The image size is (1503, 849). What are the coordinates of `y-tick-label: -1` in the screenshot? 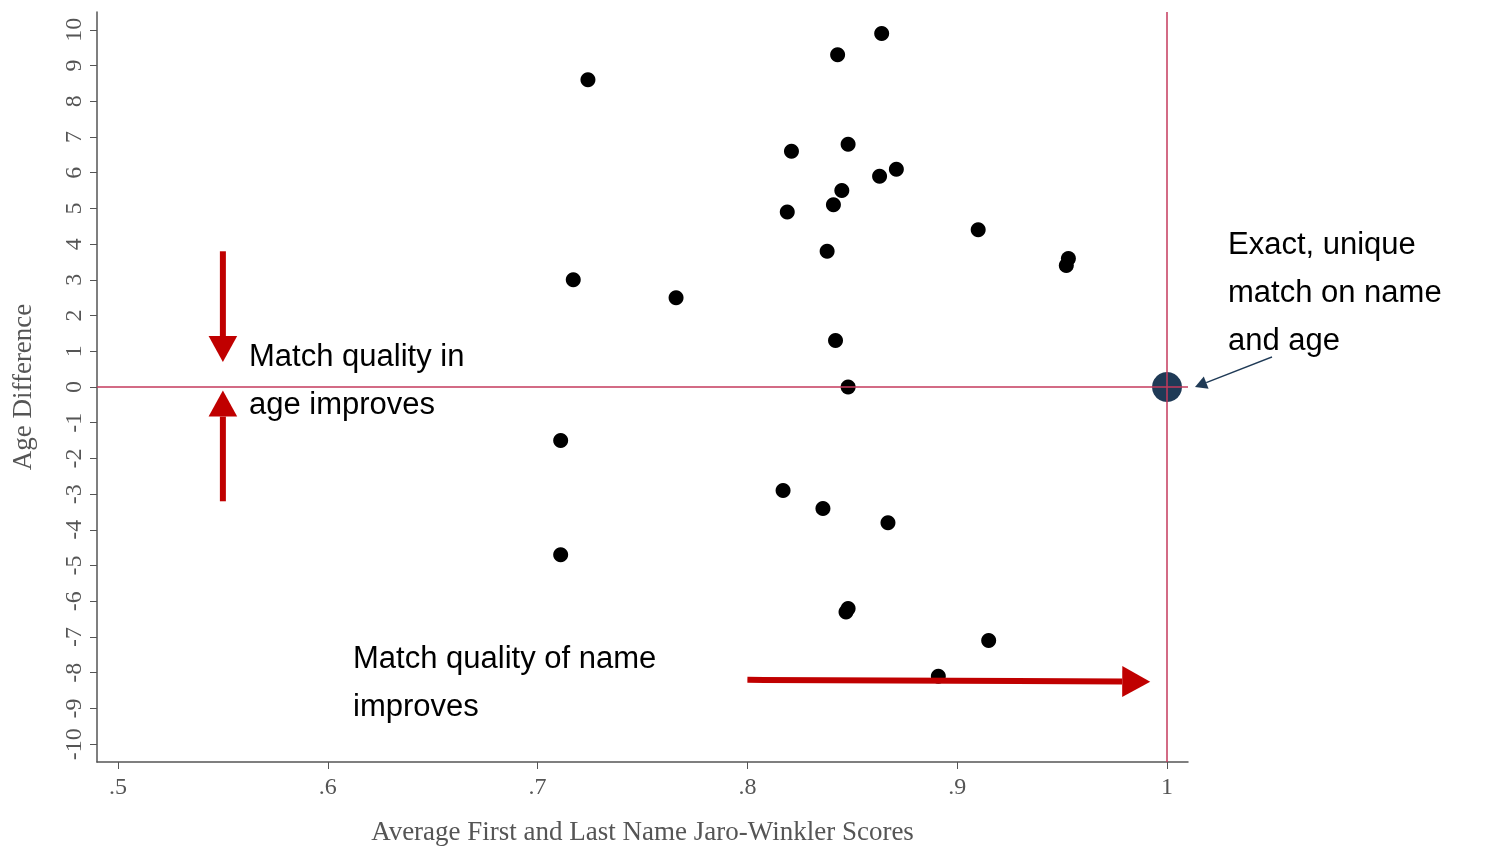 It's located at (73, 422).